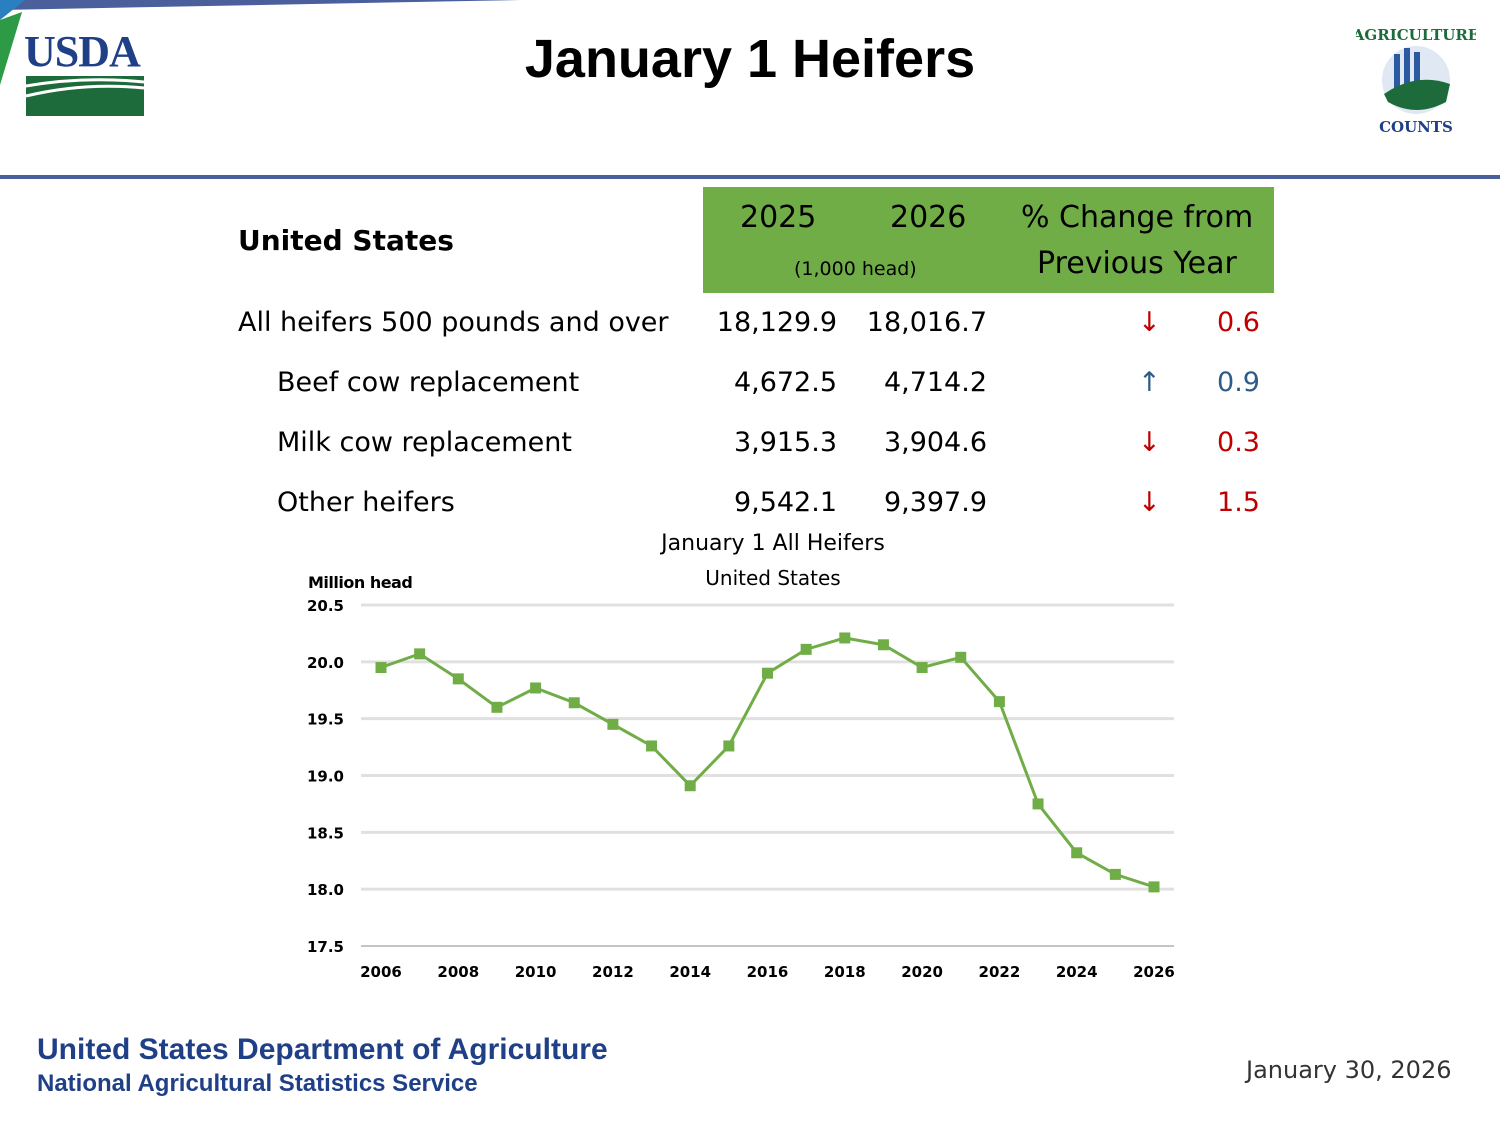 The image size is (1500, 1125). What do you see at coordinates (325, 947) in the screenshot?
I see `y-tick-label: 17.5` at bounding box center [325, 947].